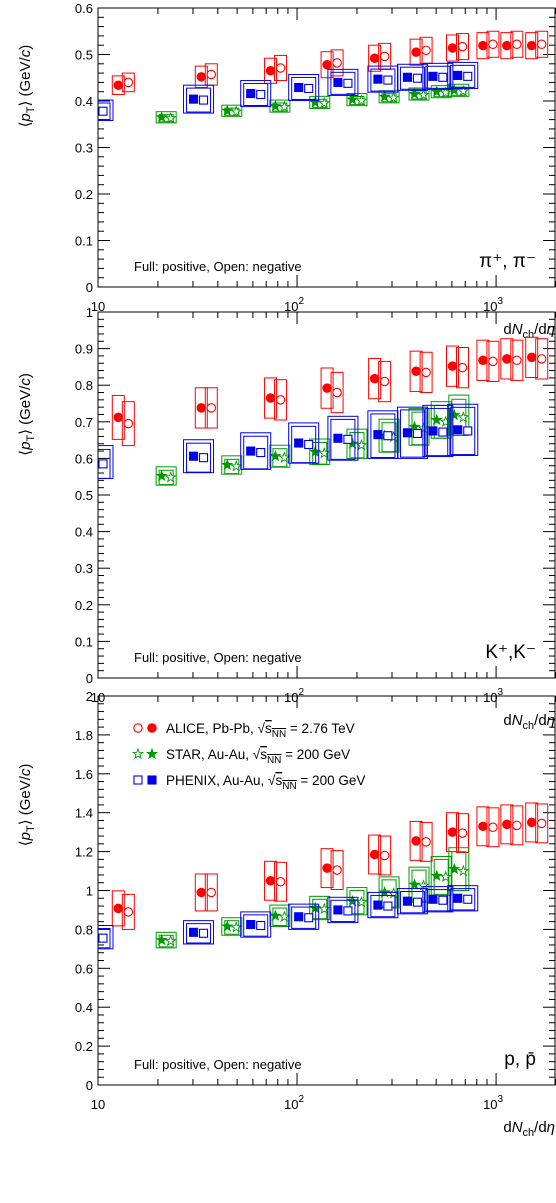 The height and width of the screenshot is (1203, 556). Describe the element at coordinates (510, 652) in the screenshot. I see `particle-label: K⁺,K⁻` at that location.